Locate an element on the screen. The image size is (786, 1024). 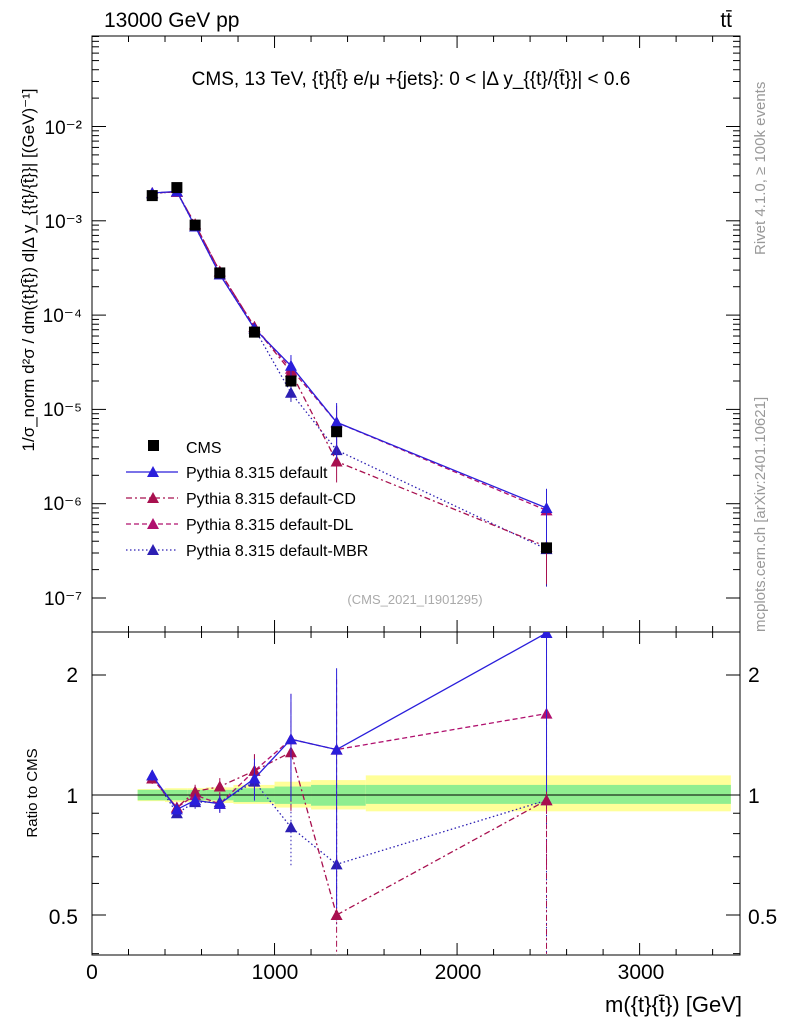
x-tick-labels: 0 1000 2000 3000 is located at coordinates (375, 972).